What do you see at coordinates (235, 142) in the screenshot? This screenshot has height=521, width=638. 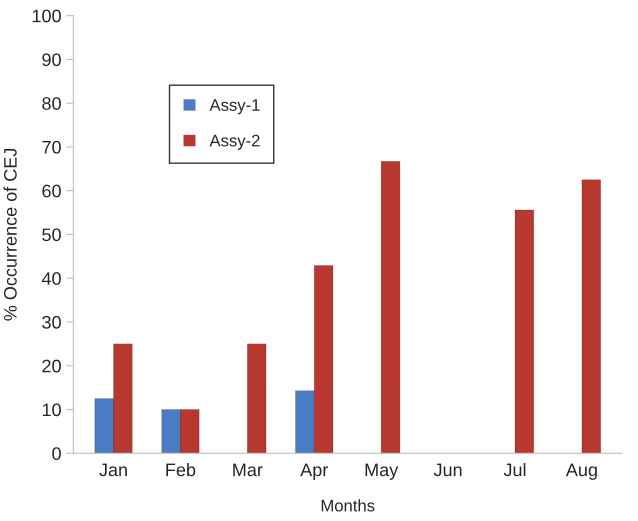 I see `legend-label: Assy-2` at bounding box center [235, 142].